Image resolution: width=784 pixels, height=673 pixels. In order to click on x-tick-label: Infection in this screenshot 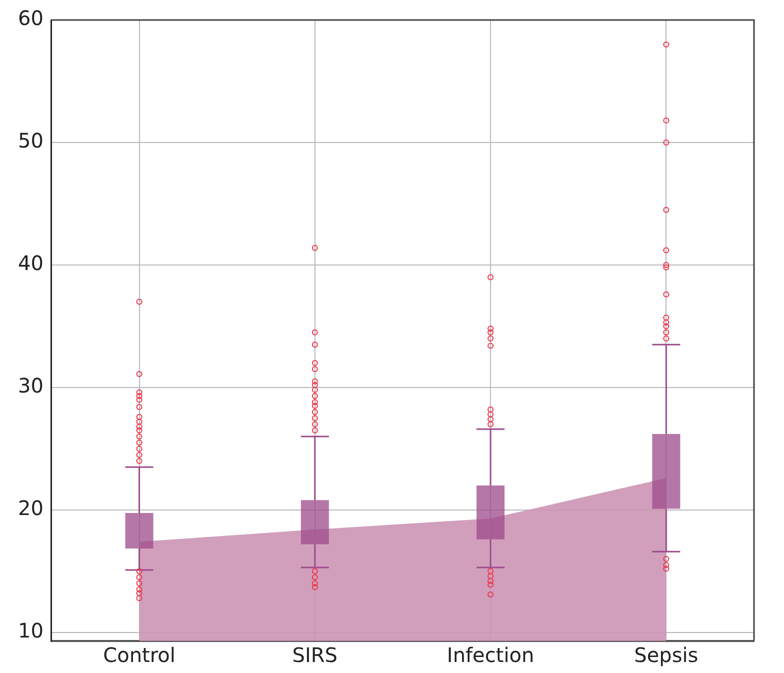, I will do `click(490, 655)`.